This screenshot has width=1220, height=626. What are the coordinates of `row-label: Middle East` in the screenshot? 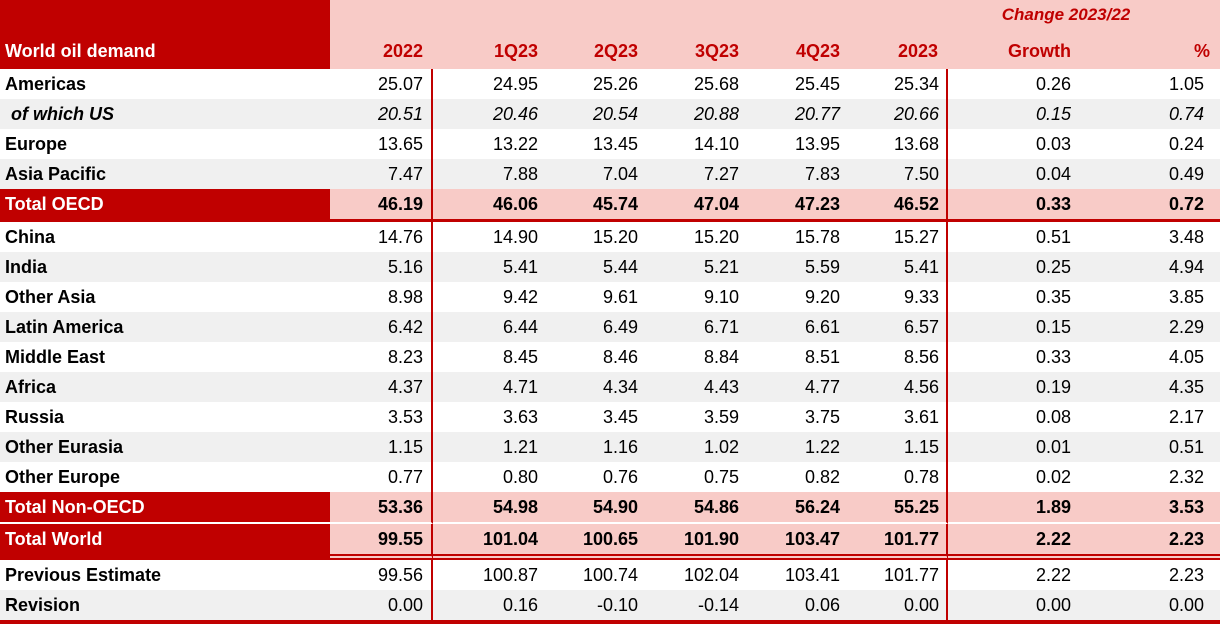 It's located at (165, 357).